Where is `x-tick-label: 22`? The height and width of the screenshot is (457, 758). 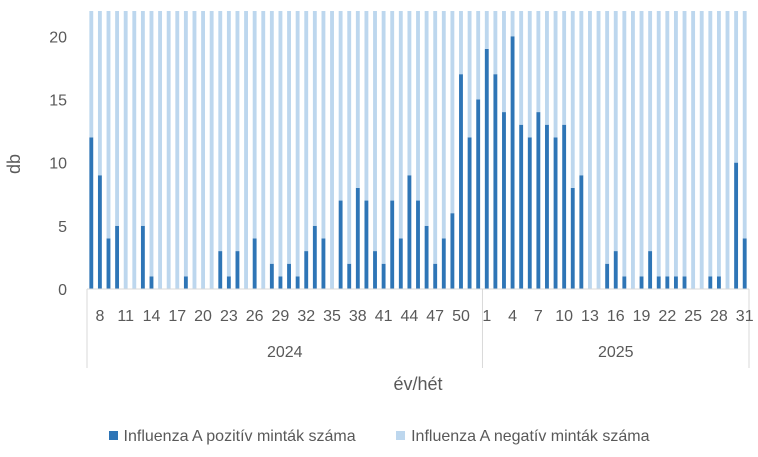 x-tick-label: 22 is located at coordinates (667, 316).